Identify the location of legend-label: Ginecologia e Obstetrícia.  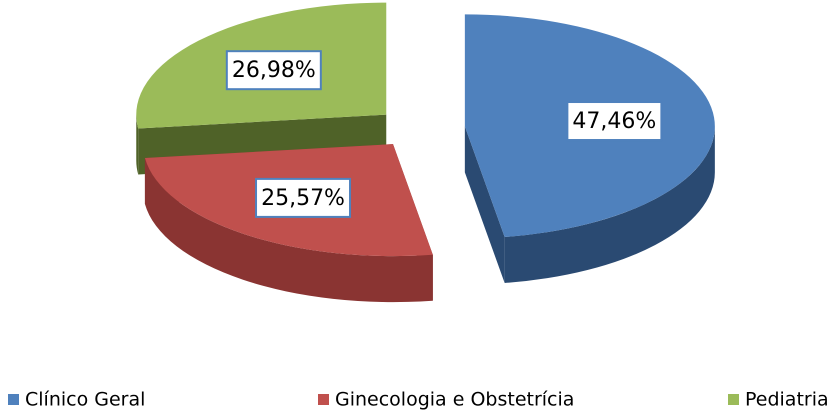
(454, 400).